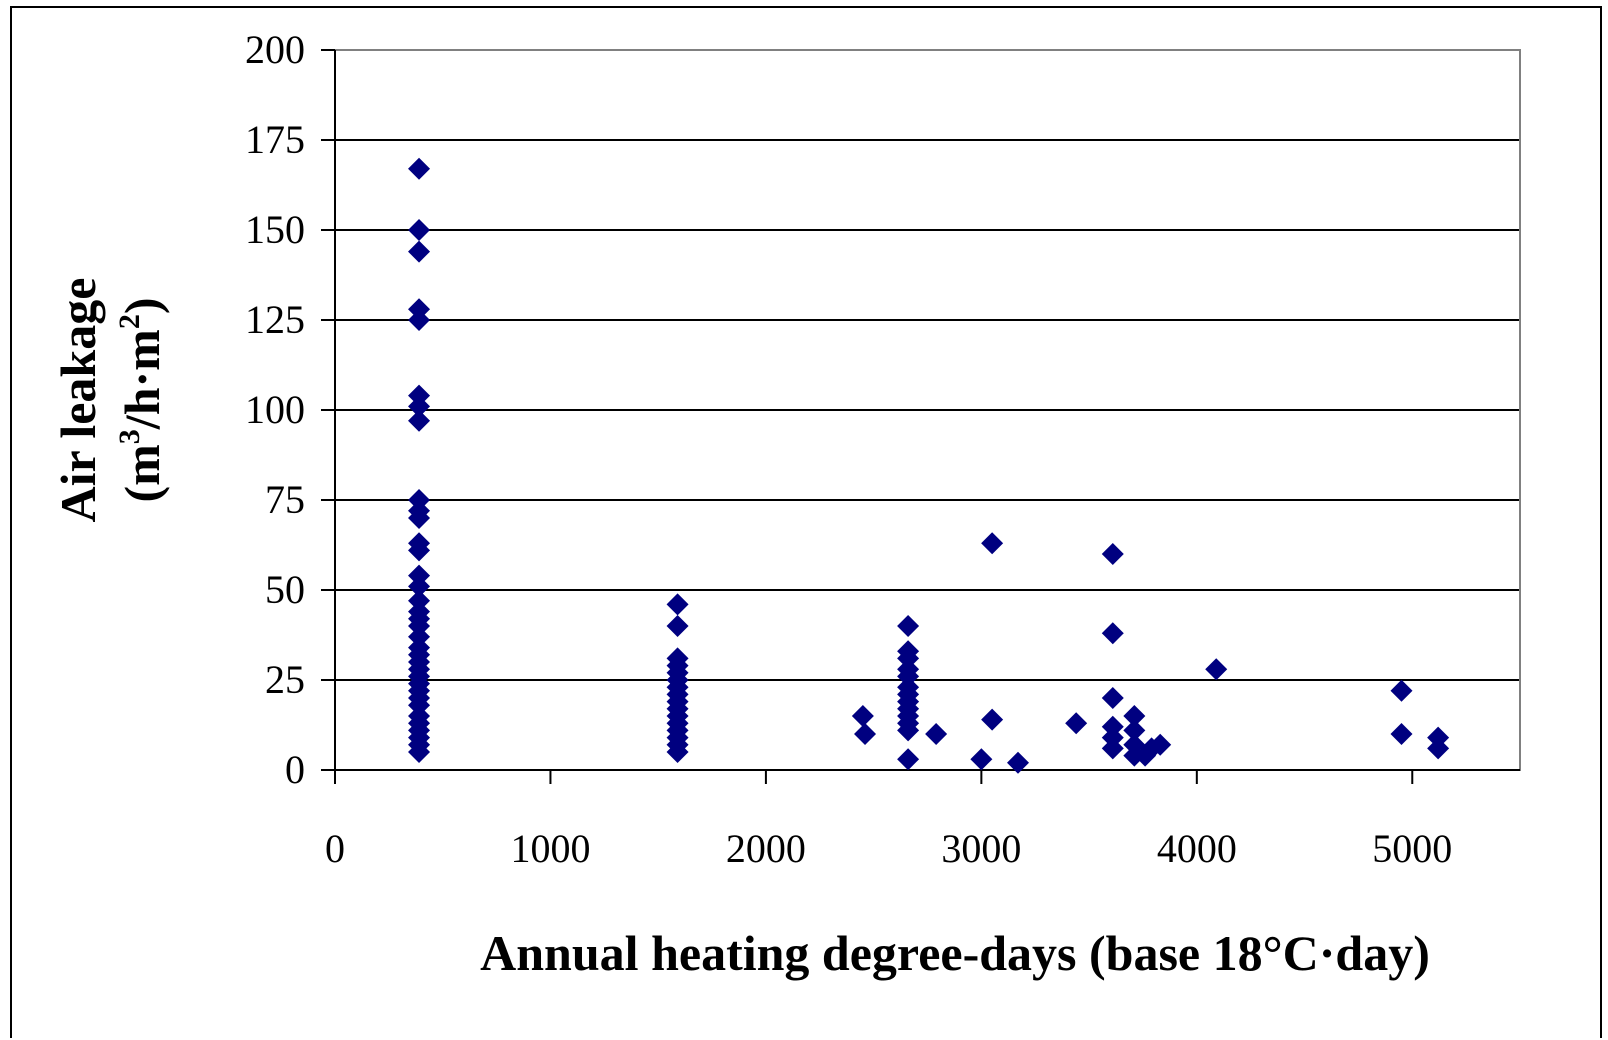 This screenshot has height=1040, width=1608. What do you see at coordinates (285, 499) in the screenshot?
I see `y-tick-label: 75` at bounding box center [285, 499].